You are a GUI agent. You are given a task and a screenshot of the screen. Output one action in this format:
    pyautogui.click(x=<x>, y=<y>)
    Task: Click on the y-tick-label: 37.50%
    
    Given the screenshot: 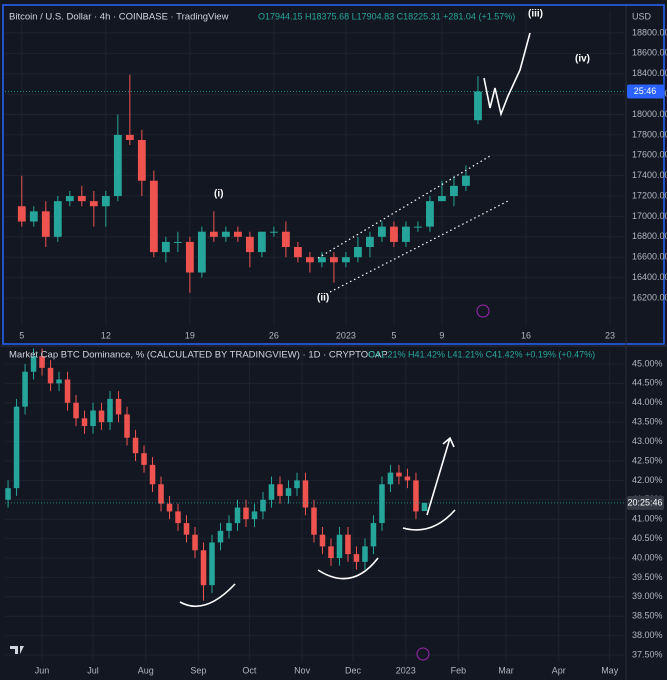 What is the action you would take?
    pyautogui.click(x=647, y=654)
    